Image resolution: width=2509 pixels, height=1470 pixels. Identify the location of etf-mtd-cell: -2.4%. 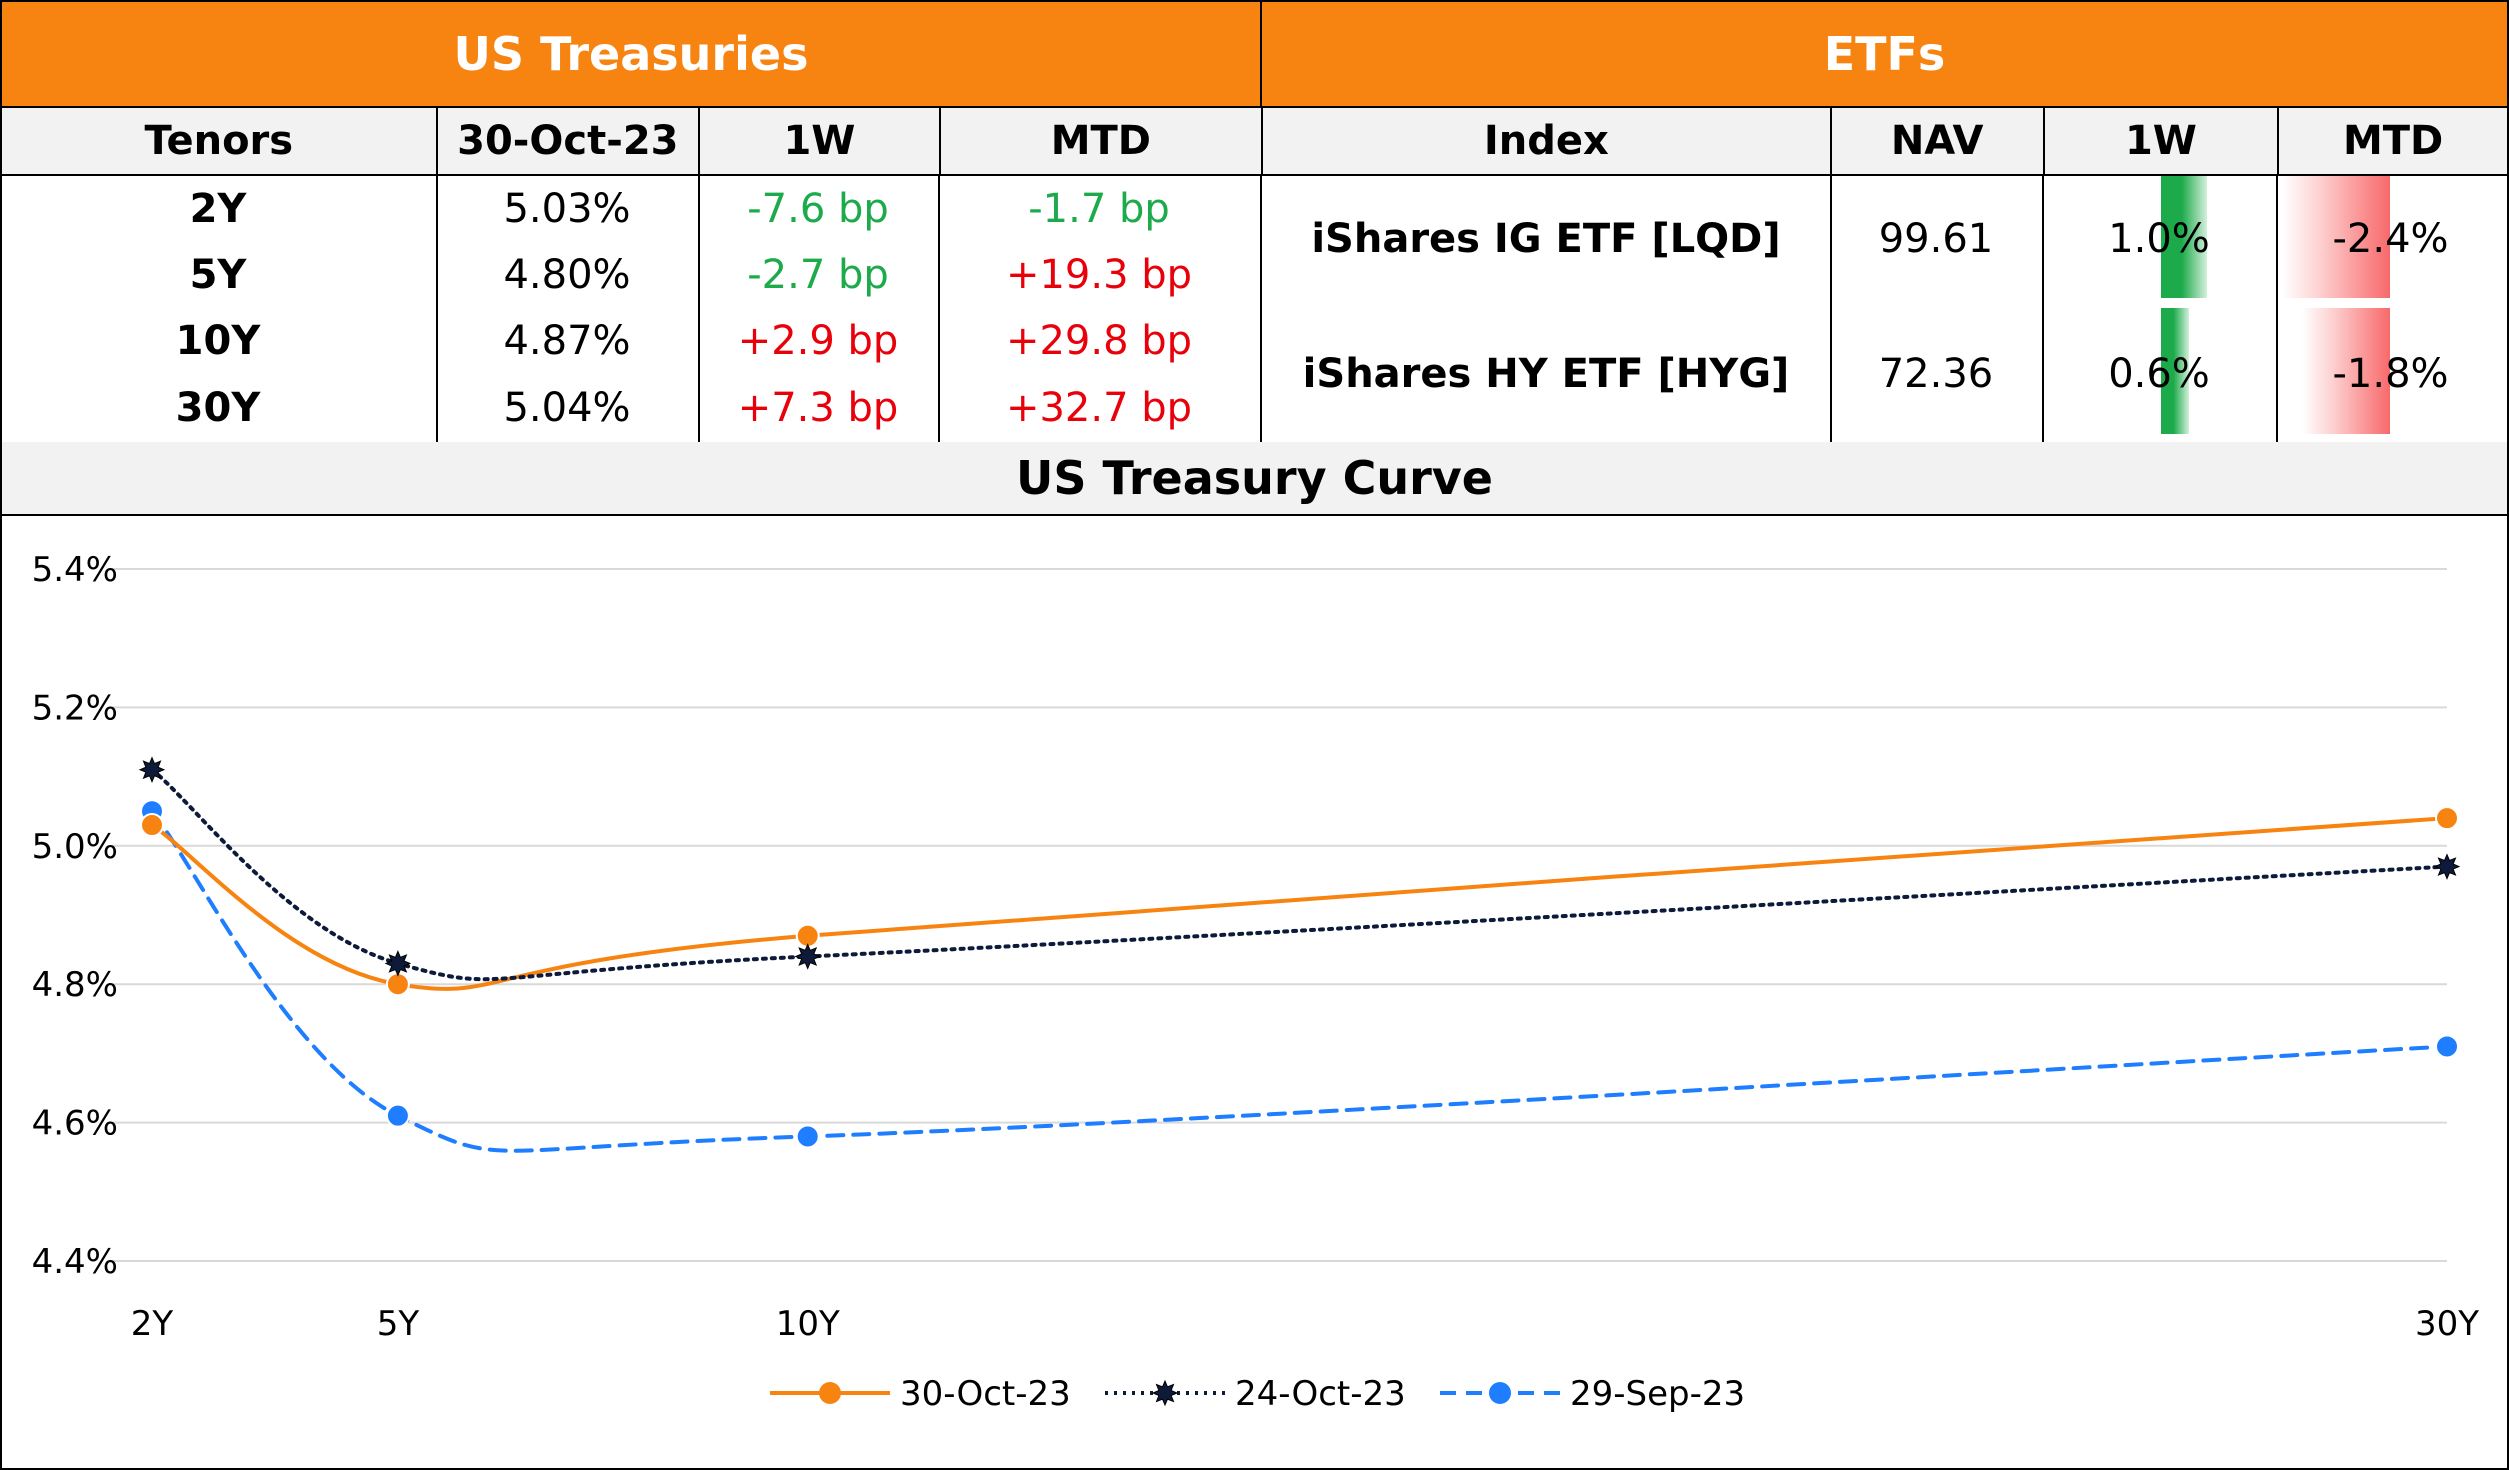
(2390, 239).